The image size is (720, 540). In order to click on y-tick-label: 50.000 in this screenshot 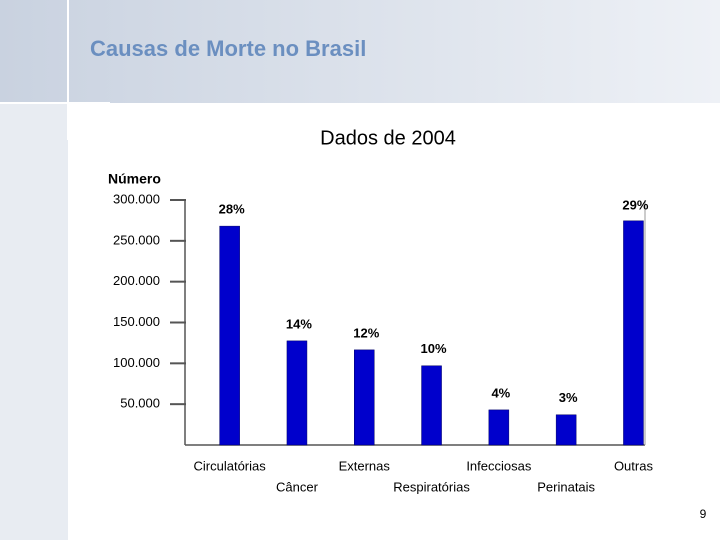, I will do `click(140, 403)`.